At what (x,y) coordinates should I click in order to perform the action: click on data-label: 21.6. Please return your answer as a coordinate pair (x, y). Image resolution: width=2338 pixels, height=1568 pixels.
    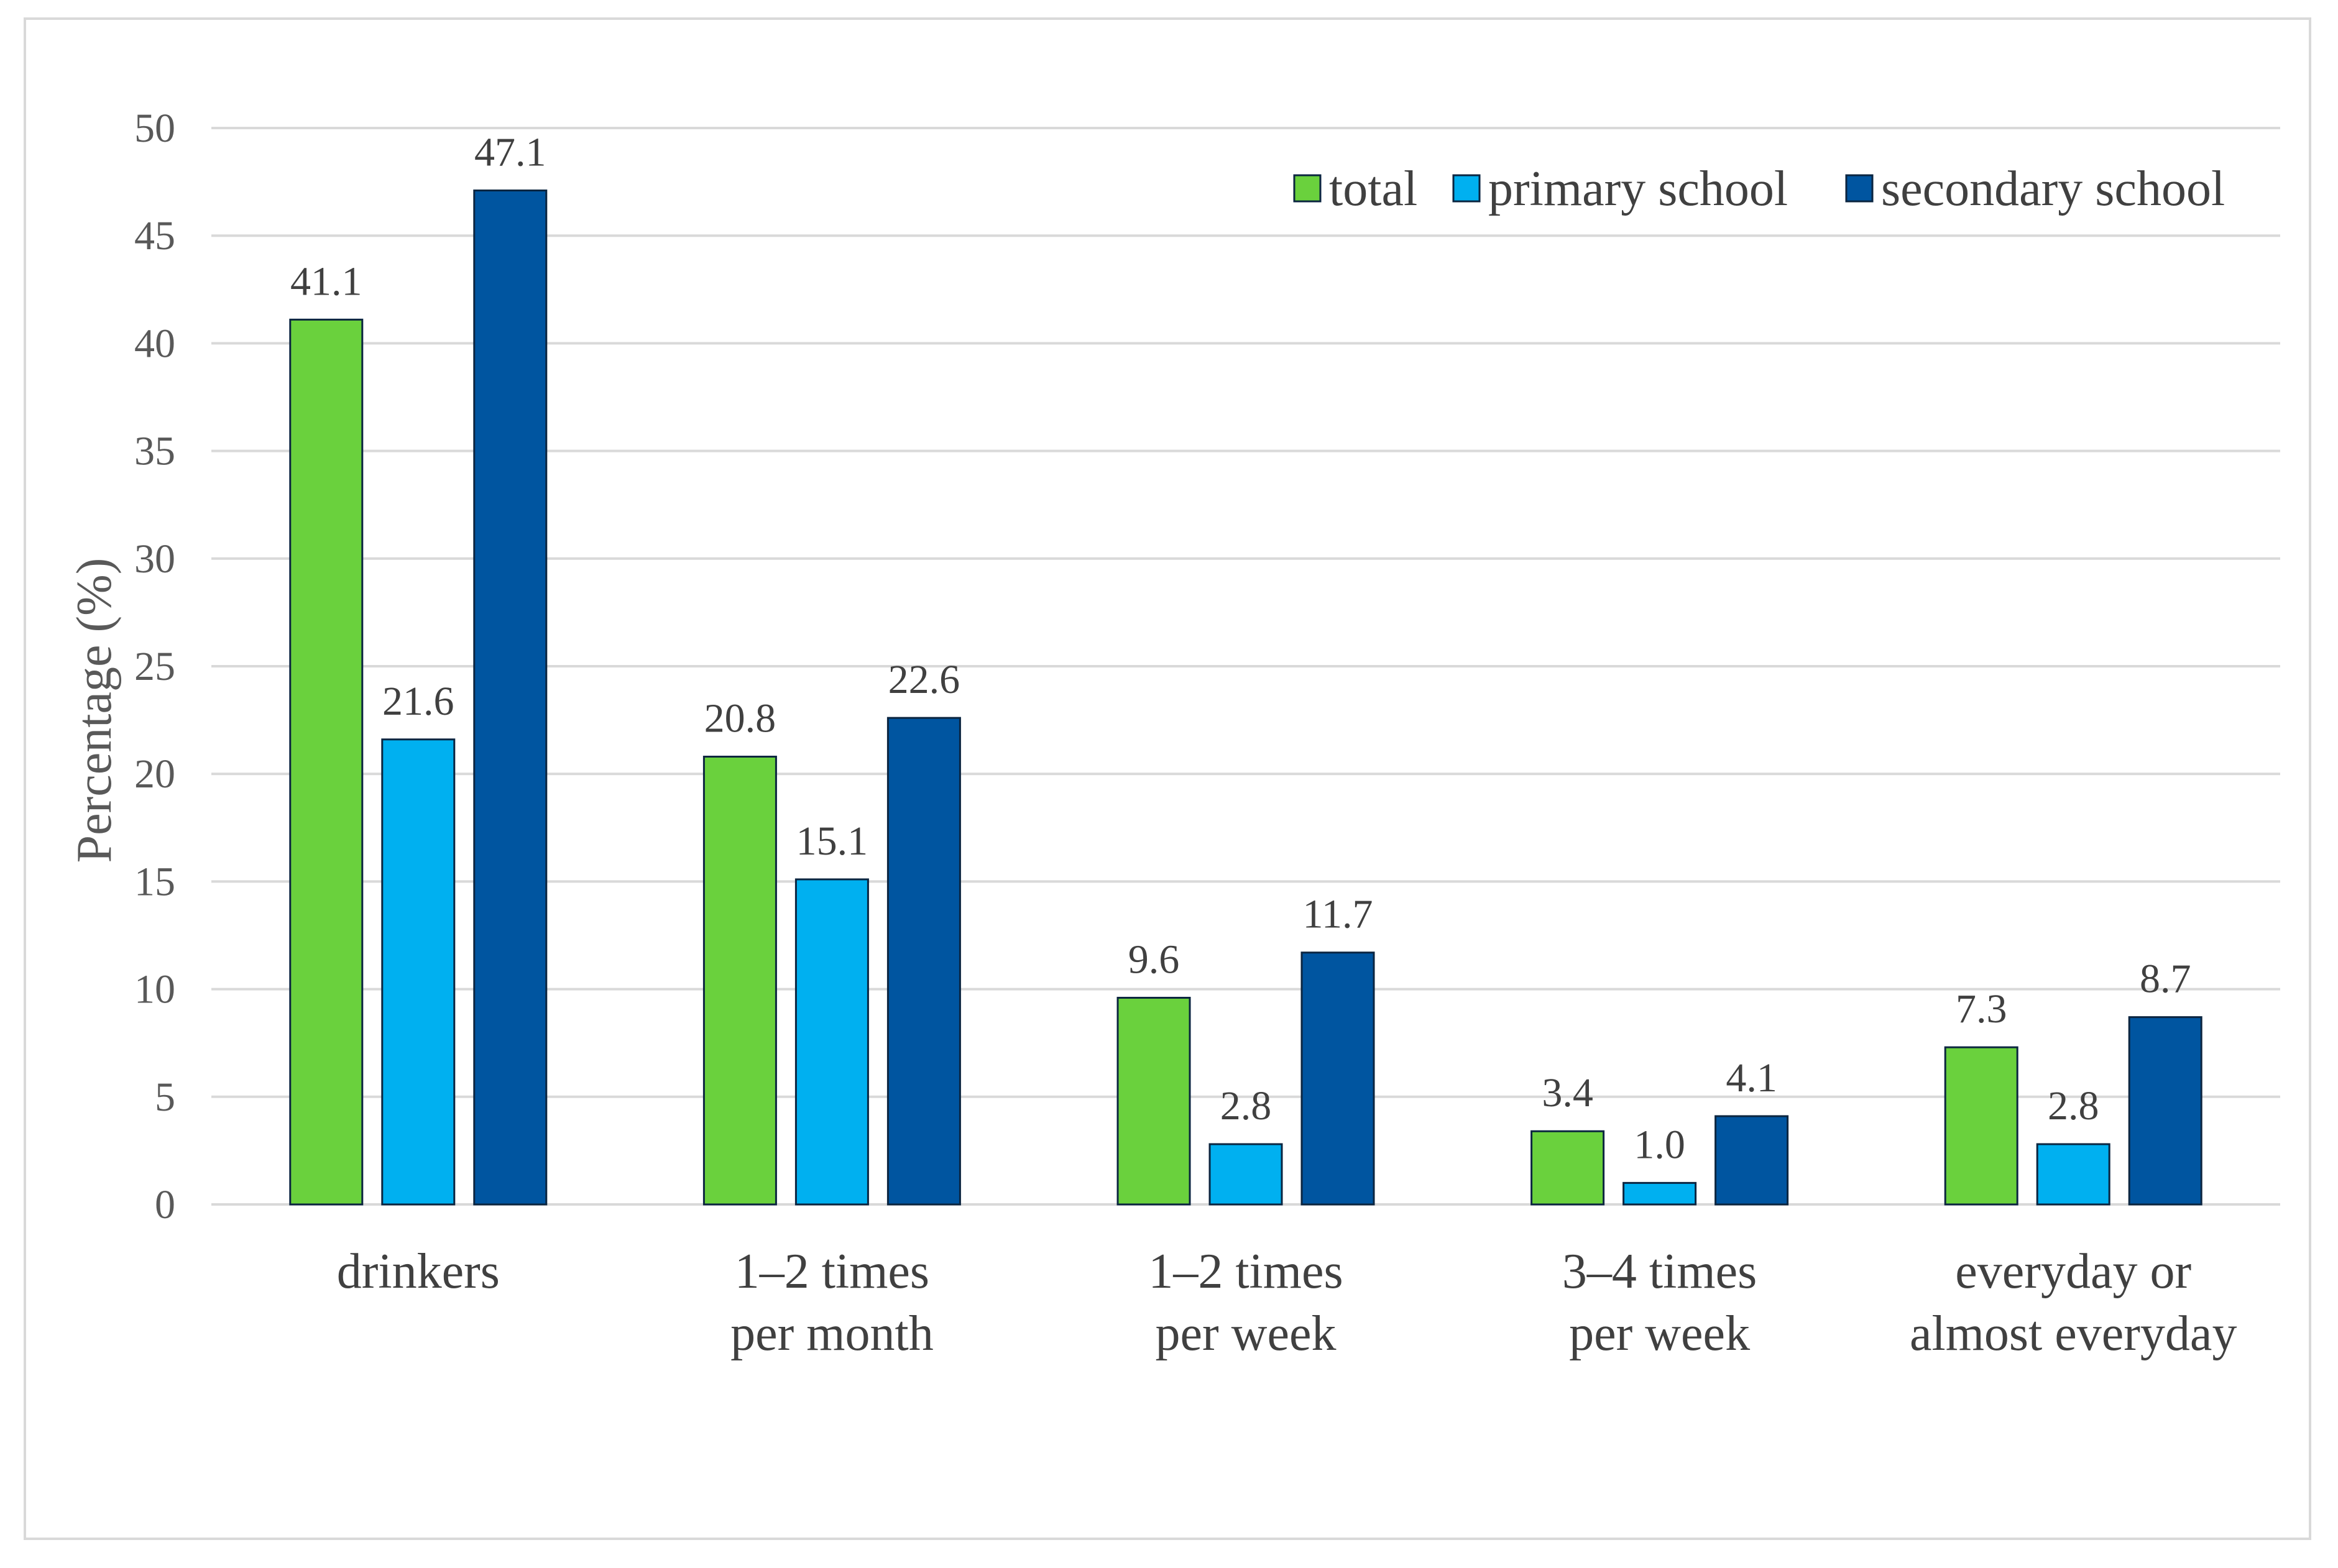
    Looking at the image, I should click on (418, 701).